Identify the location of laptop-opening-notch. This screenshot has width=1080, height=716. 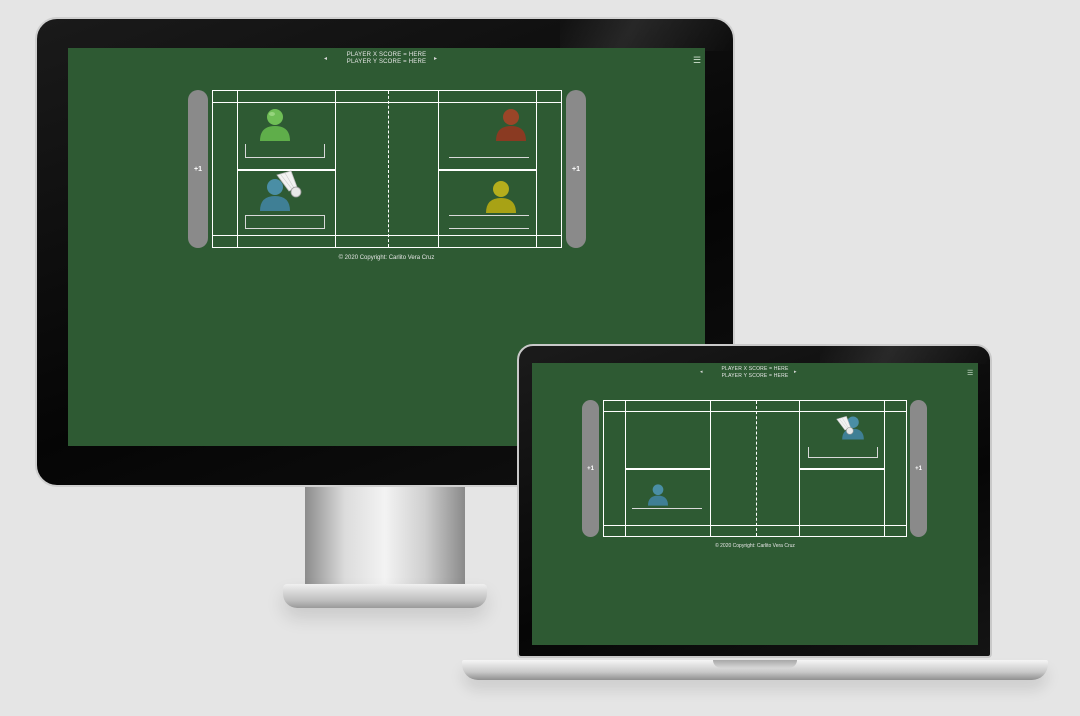
(755, 664).